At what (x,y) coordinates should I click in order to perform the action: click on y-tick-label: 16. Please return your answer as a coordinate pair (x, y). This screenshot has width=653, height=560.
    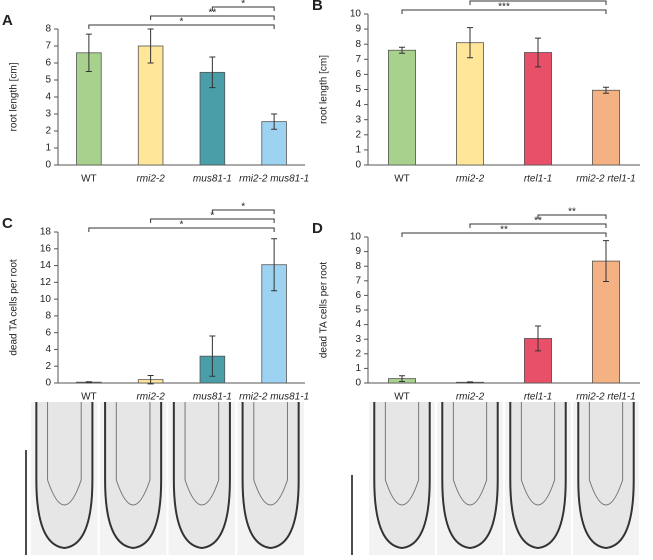
    Looking at the image, I should click on (46, 248).